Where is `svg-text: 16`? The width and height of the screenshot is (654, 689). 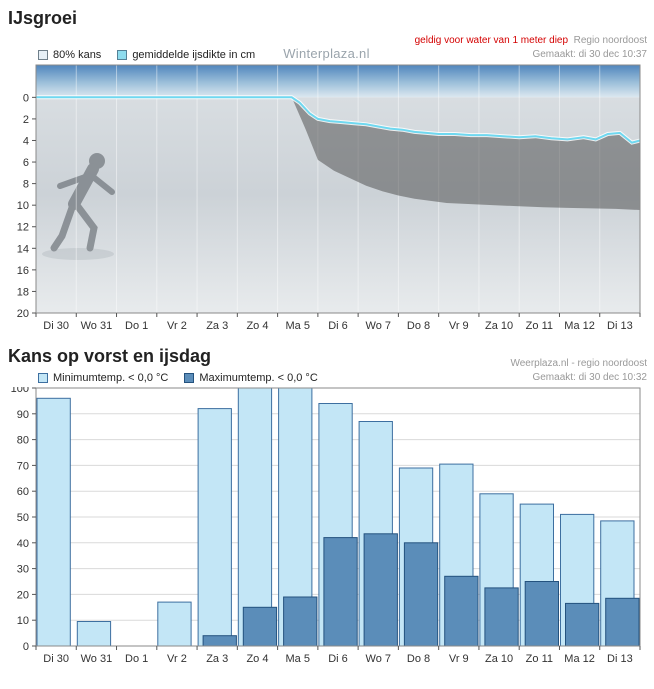
svg-text: 16 is located at coordinates (23, 271).